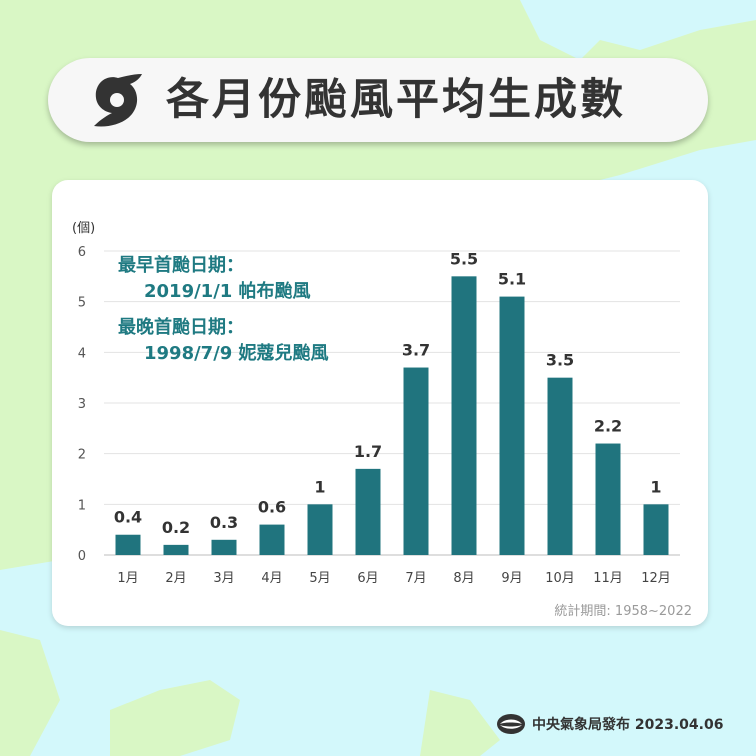  Describe the element at coordinates (512, 279) in the screenshot. I see `data-label: 5.1` at that location.